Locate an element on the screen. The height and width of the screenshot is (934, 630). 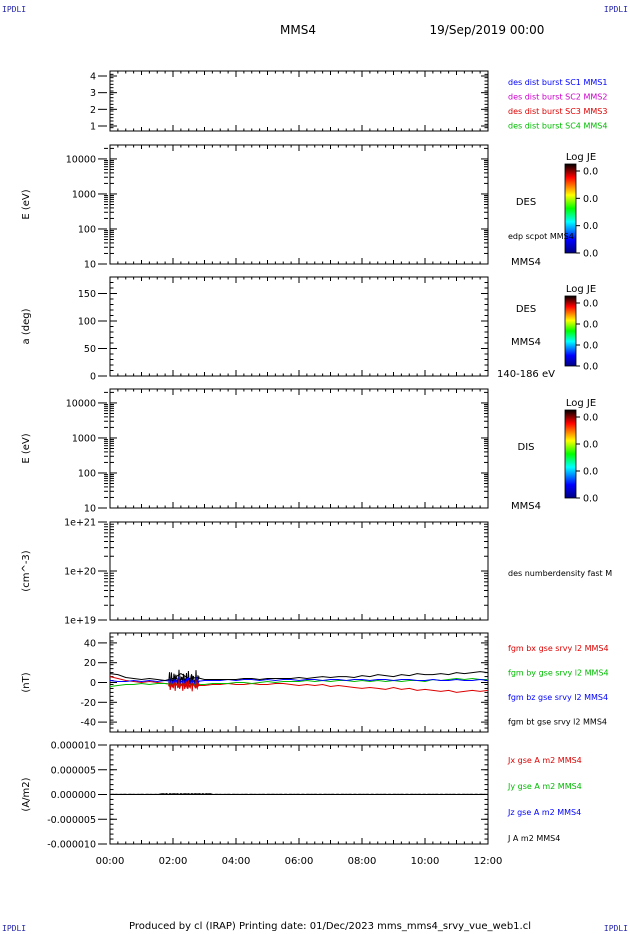
y-tick-label: 150 is located at coordinates (87, 294).